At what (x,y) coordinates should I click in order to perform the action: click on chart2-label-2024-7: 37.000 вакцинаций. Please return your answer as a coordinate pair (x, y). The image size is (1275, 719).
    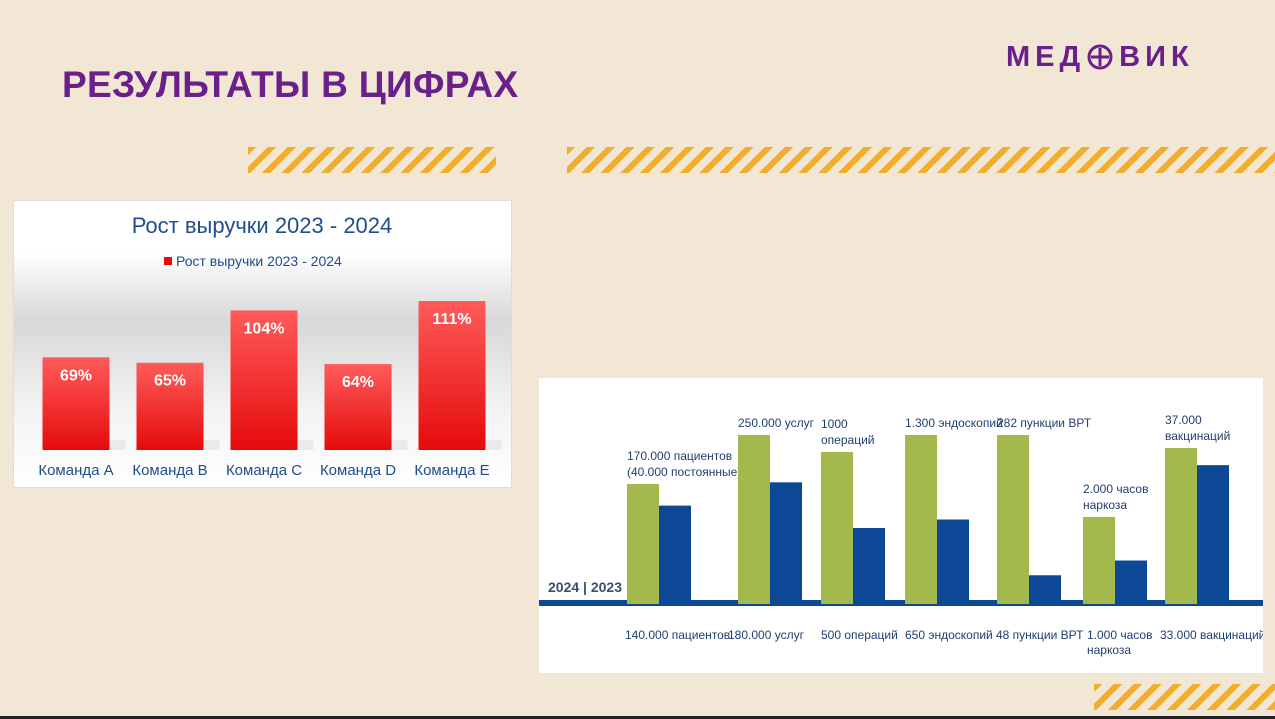
    Looking at the image, I should click on (1197, 428).